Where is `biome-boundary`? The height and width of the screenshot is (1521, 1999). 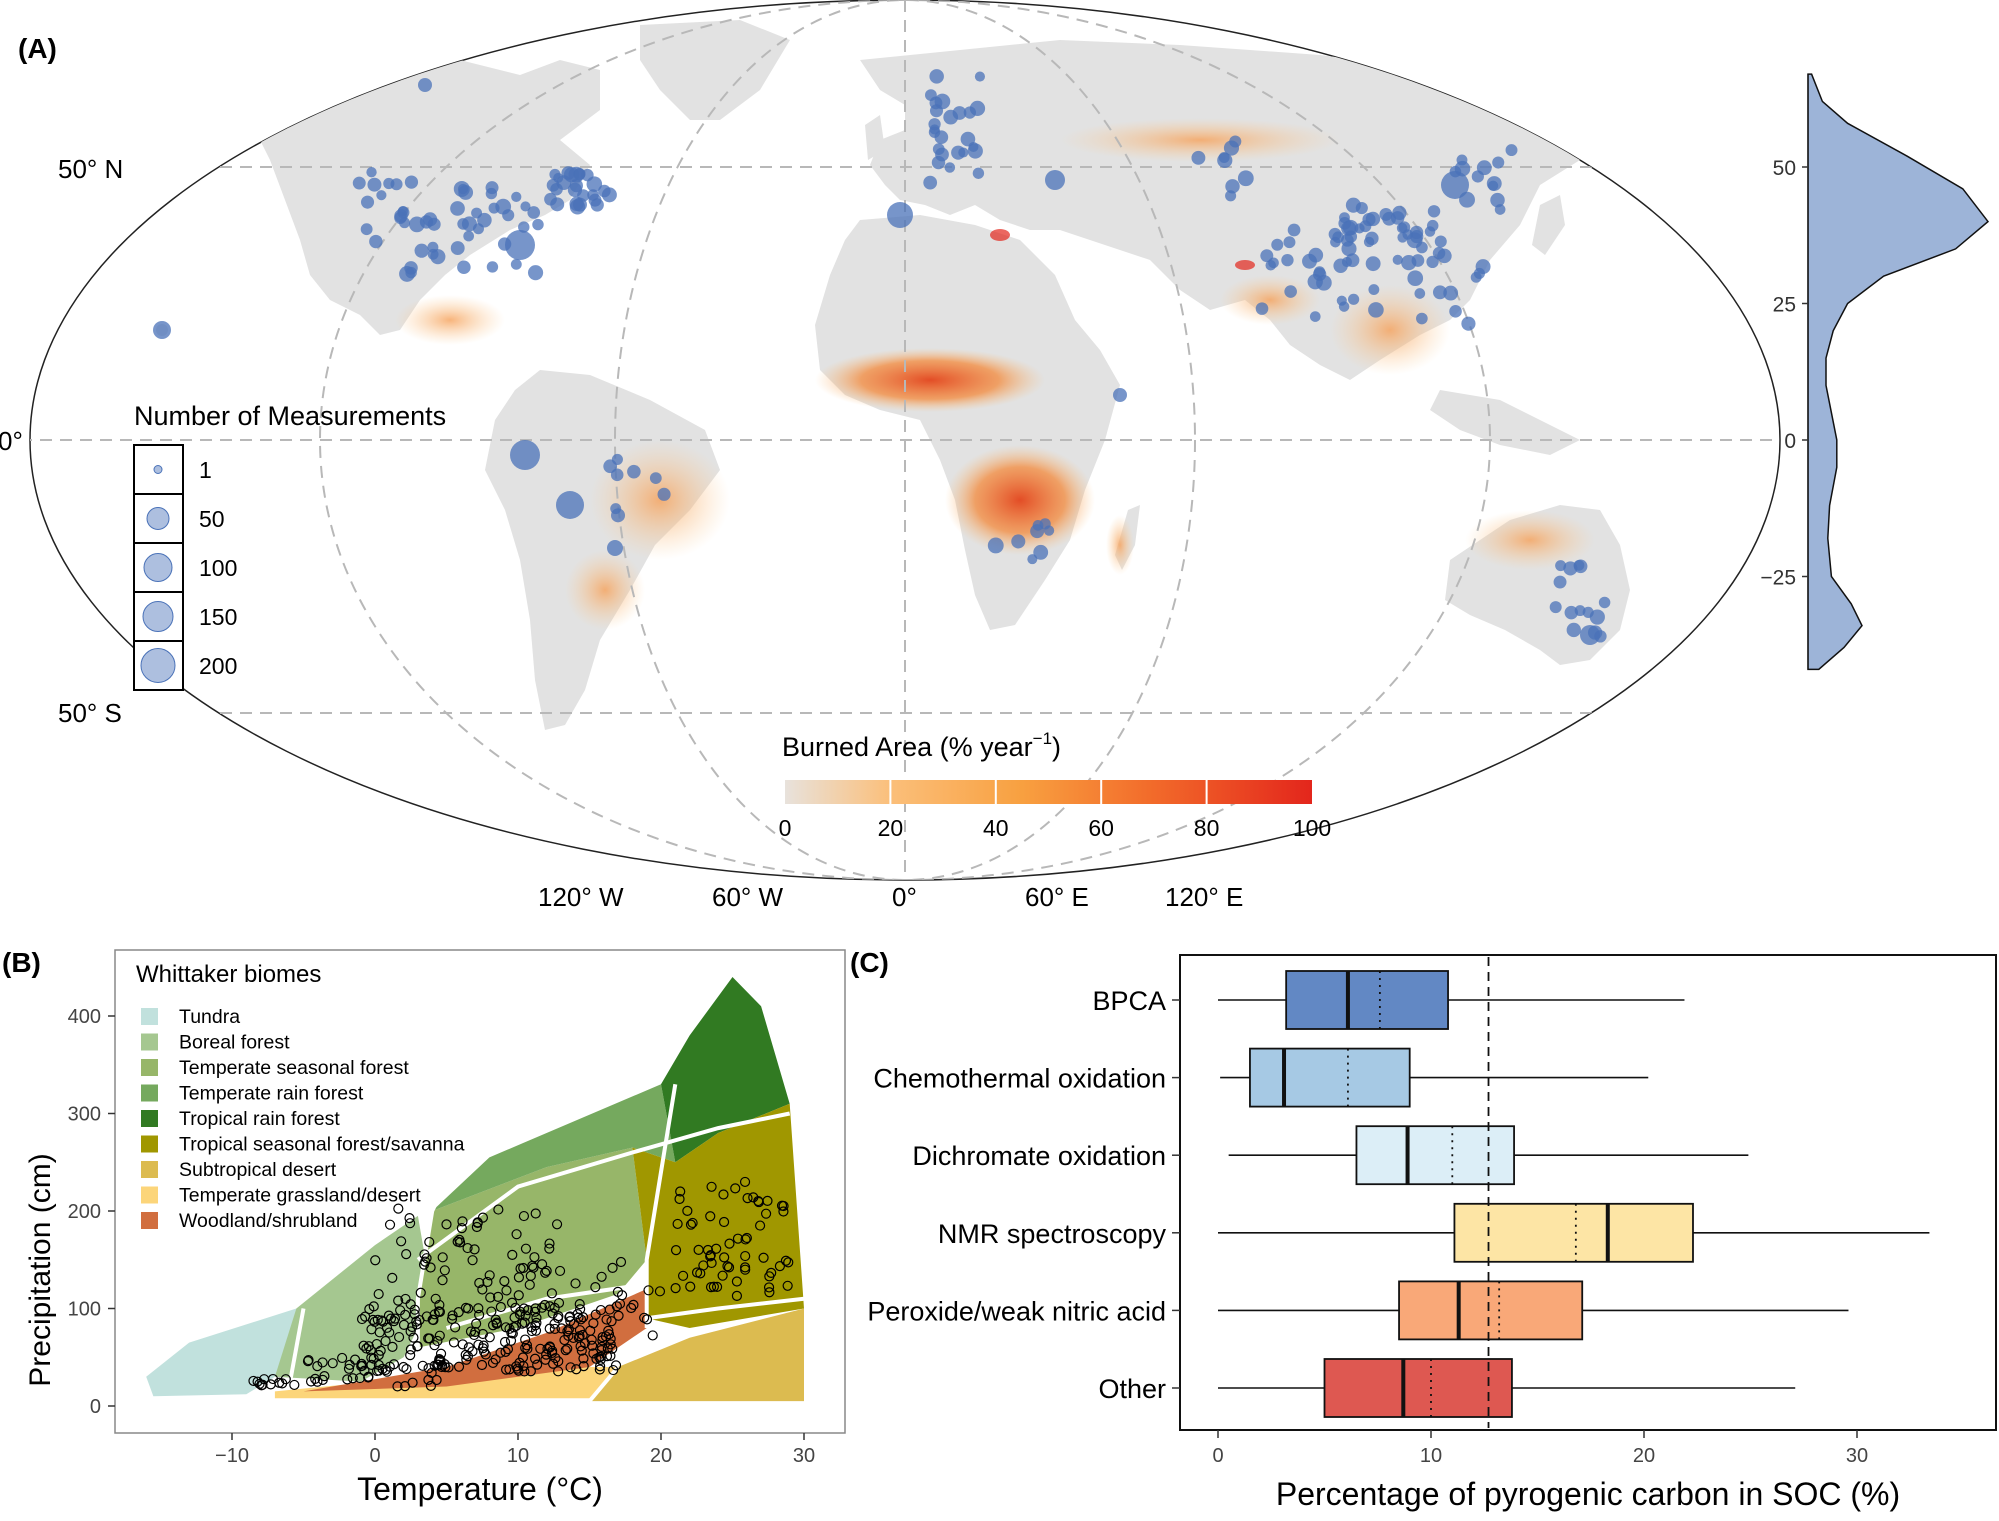
biome-boundary is located at coordinates (661, 1205).